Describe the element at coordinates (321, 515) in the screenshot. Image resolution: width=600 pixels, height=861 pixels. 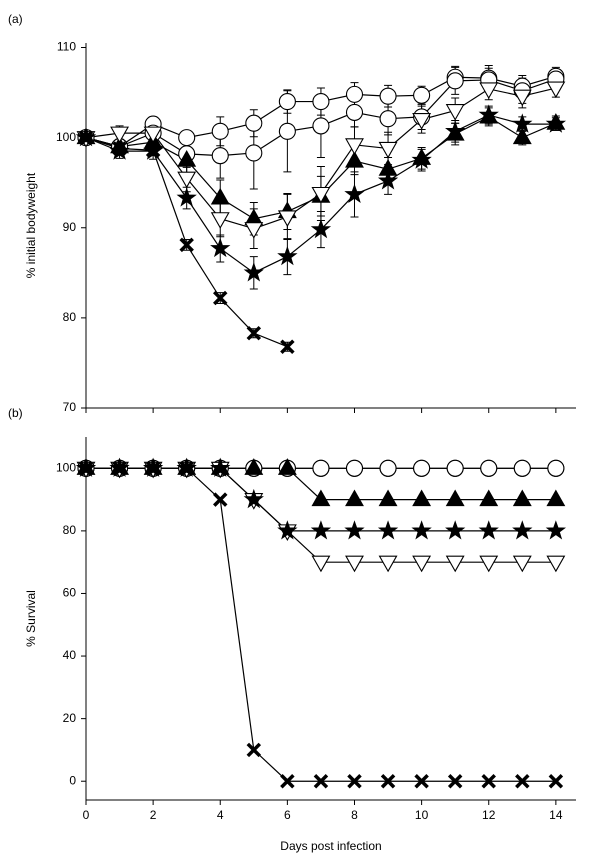
I see `series-line` at that location.